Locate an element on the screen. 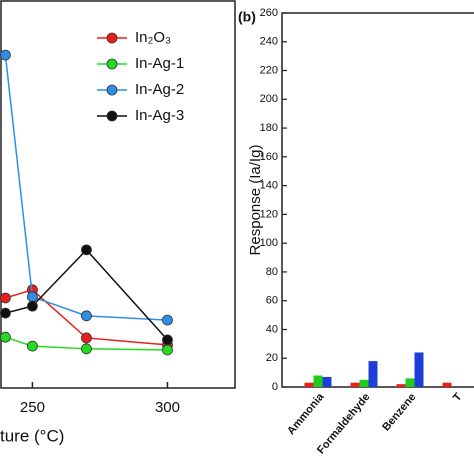  y-tick-label: 140 is located at coordinates (269, 186).